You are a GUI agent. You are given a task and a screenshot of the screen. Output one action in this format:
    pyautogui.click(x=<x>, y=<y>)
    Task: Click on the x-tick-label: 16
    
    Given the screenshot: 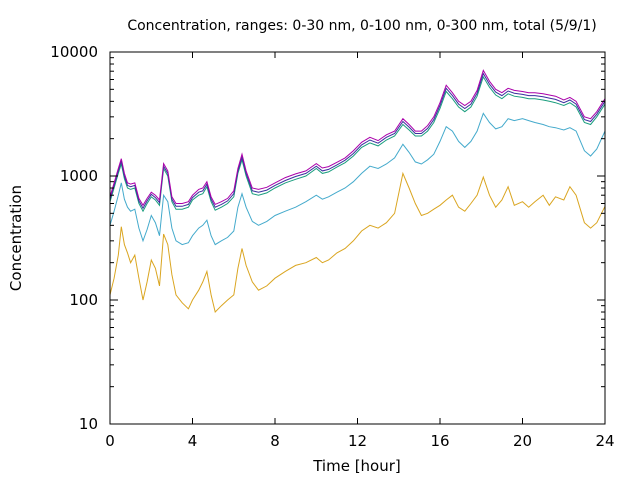 What is the action you would take?
    pyautogui.click(x=439, y=441)
    